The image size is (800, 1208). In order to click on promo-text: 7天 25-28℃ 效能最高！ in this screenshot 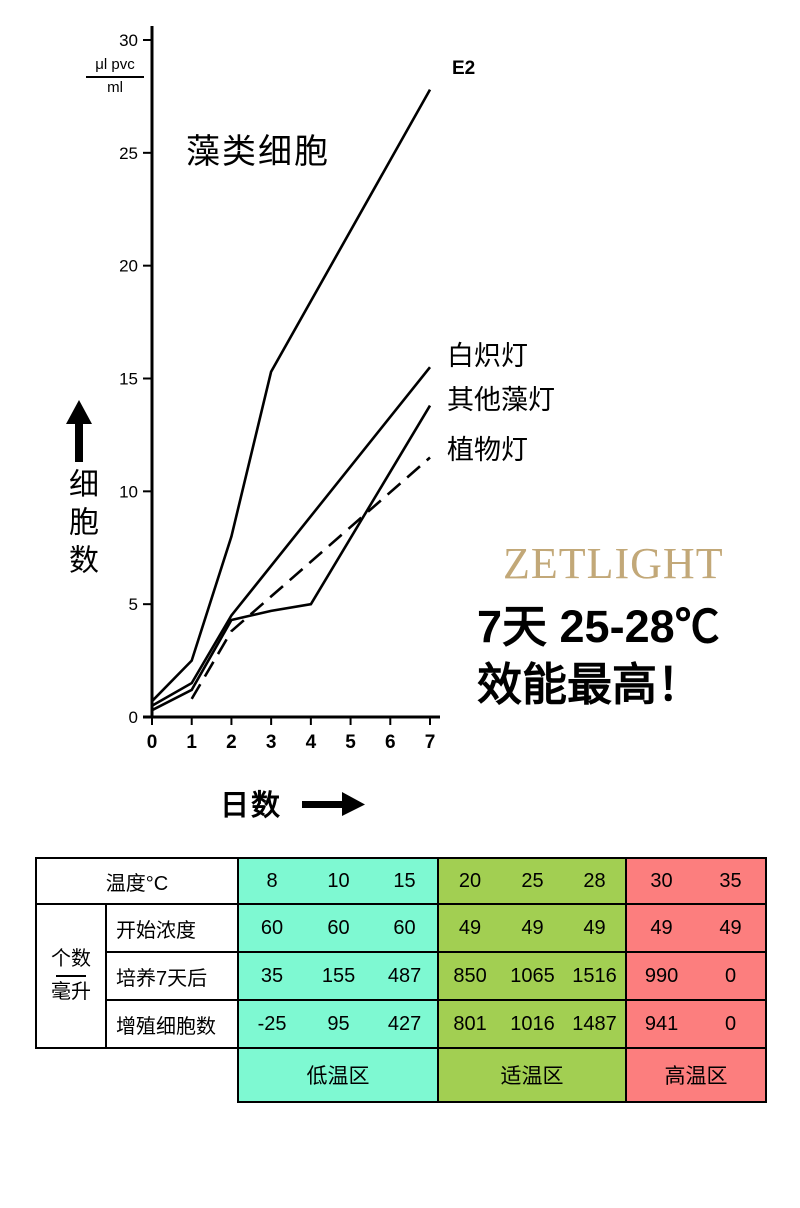, I will do `click(598, 655)`.